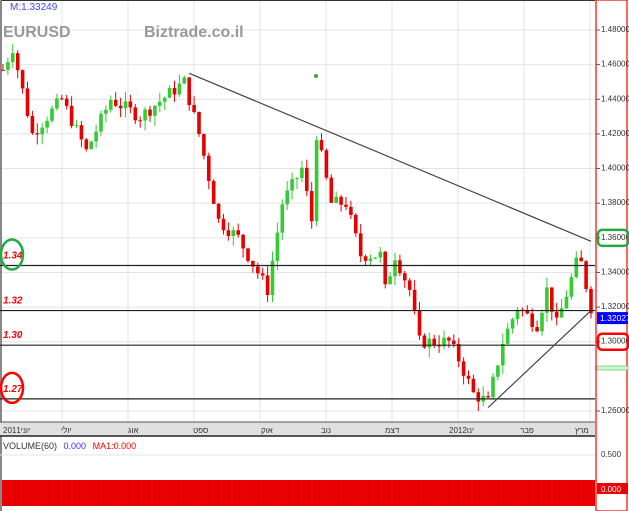 This screenshot has width=629, height=511. What do you see at coordinates (582, 430) in the screenshot?
I see `time-tick-label: מרץ` at bounding box center [582, 430].